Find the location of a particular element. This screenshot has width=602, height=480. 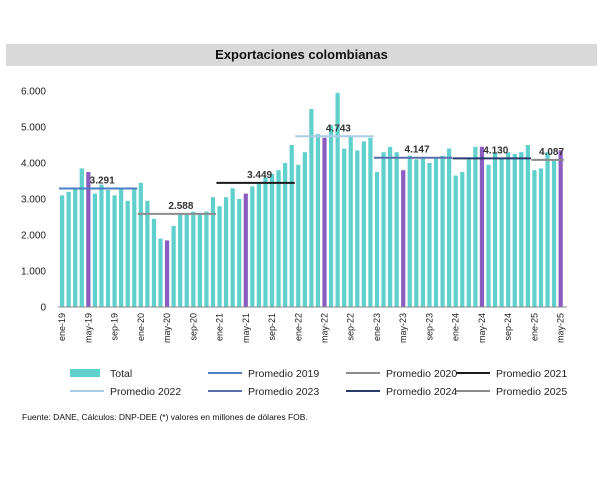

y-tick-label: 3.000 is located at coordinates (33, 200).